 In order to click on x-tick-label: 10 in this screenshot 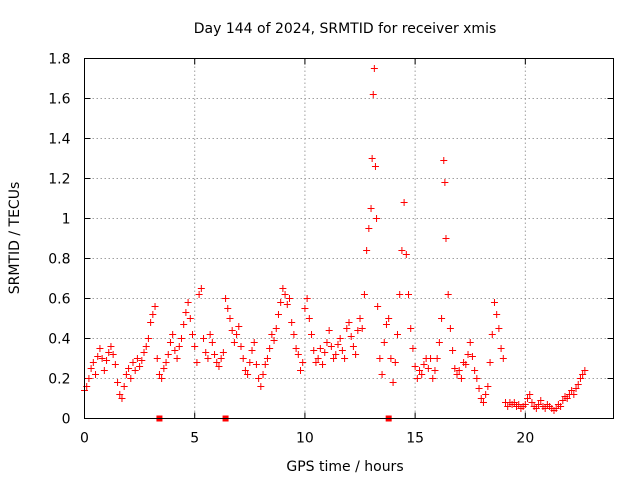, I will do `click(305, 439)`.